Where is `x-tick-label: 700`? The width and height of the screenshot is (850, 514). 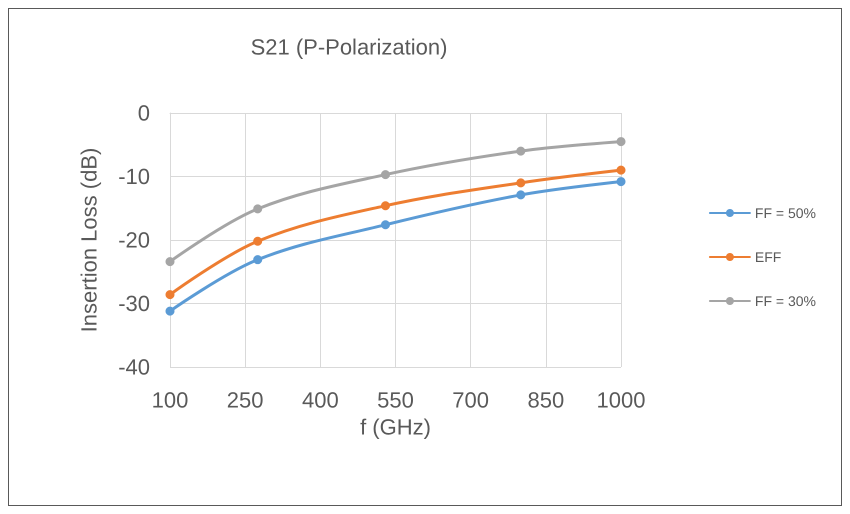 x-tick-label: 700 is located at coordinates (471, 400).